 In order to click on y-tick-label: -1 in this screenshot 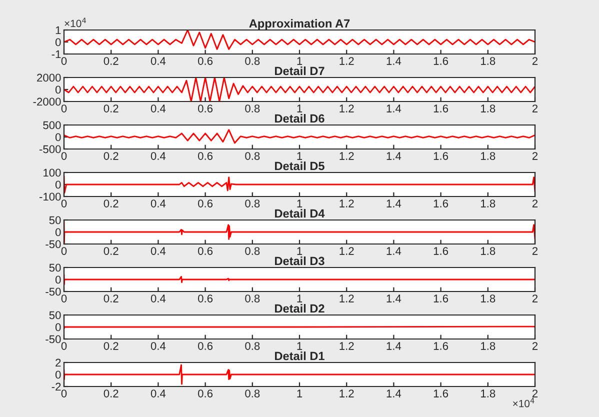, I will do `click(56, 54)`.